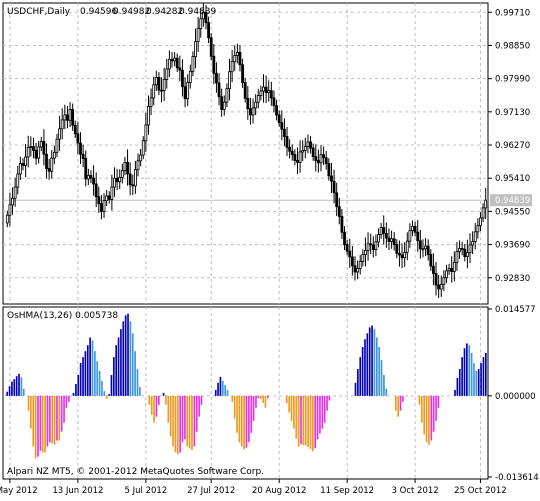 The height and width of the screenshot is (501, 540). I want to click on time-tick-label: 3 Oct 2012, so click(415, 491).